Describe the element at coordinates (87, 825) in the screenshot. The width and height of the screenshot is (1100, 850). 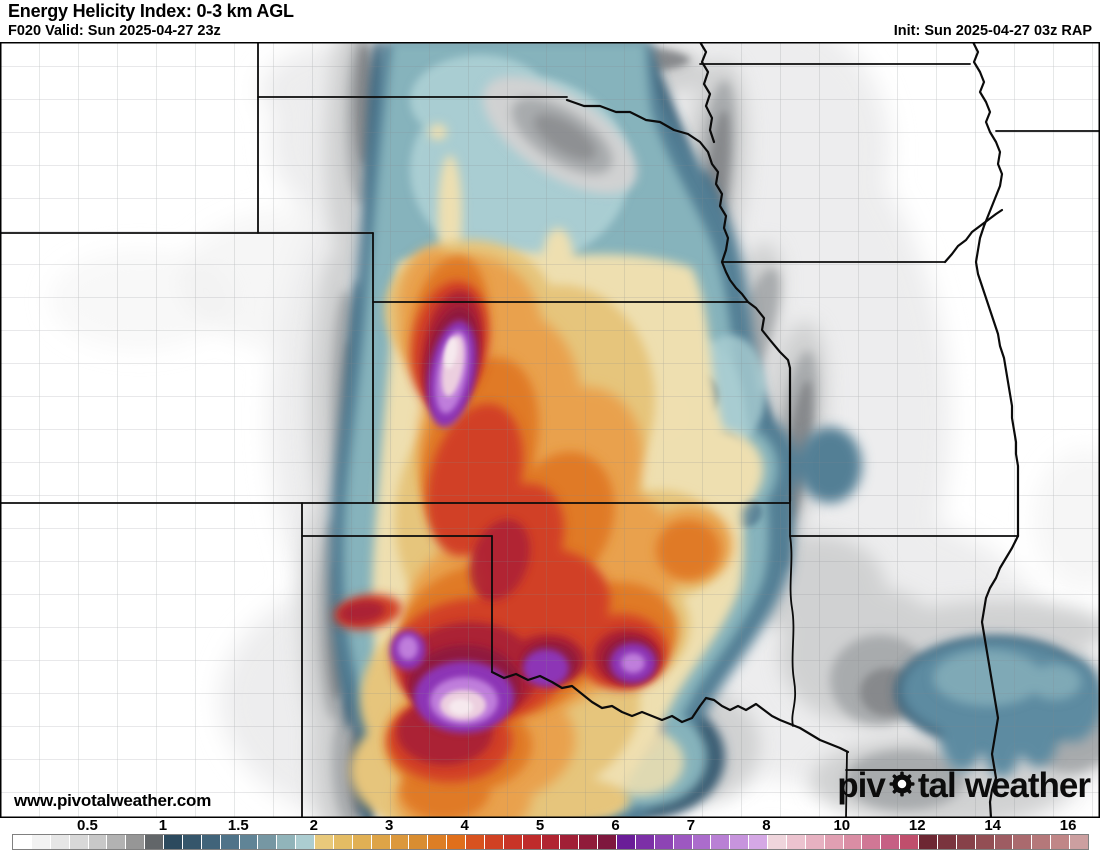
I see `colorbar-tick-label: 0.5` at that location.